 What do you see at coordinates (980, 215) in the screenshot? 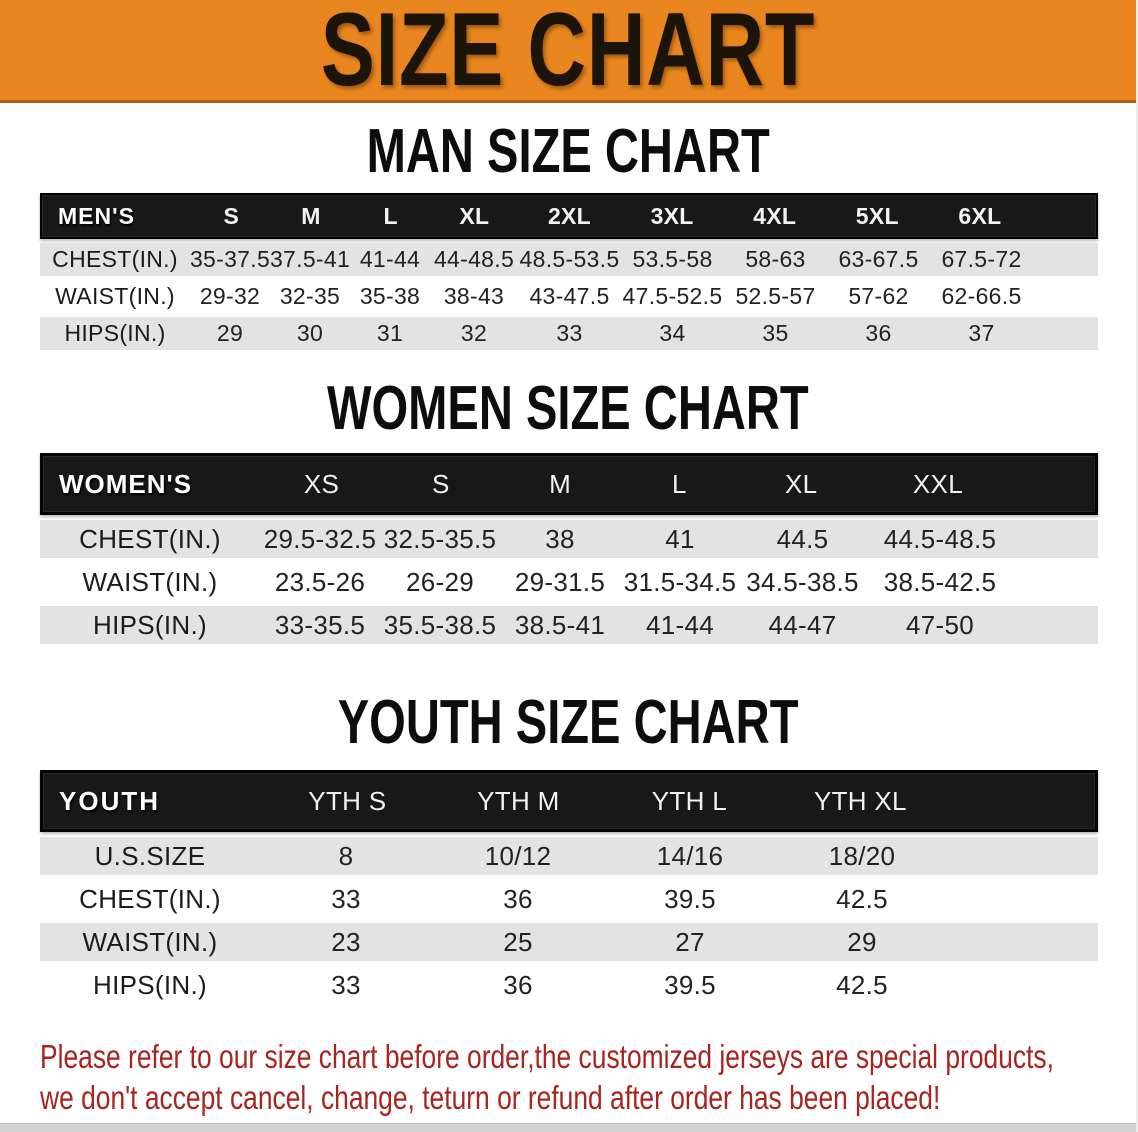
I see `column-header-cell: 6XL` at bounding box center [980, 215].